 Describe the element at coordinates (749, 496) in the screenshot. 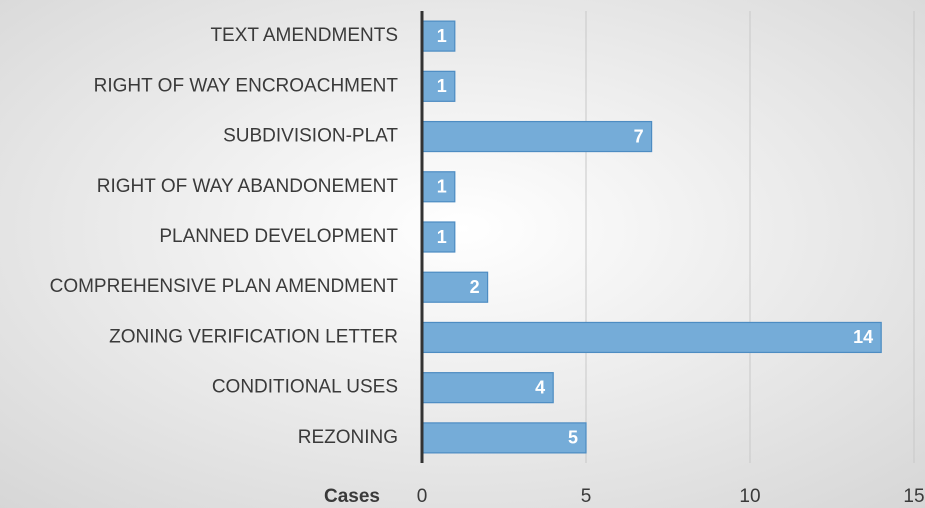

I see `x-tick-label: 10` at that location.